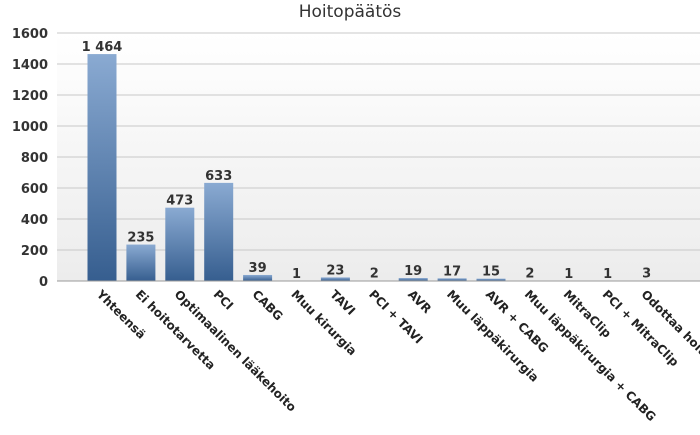 Image resolution: width=700 pixels, height=435 pixels. What do you see at coordinates (30, 34) in the screenshot?
I see `y-tick-label: 1600` at bounding box center [30, 34].